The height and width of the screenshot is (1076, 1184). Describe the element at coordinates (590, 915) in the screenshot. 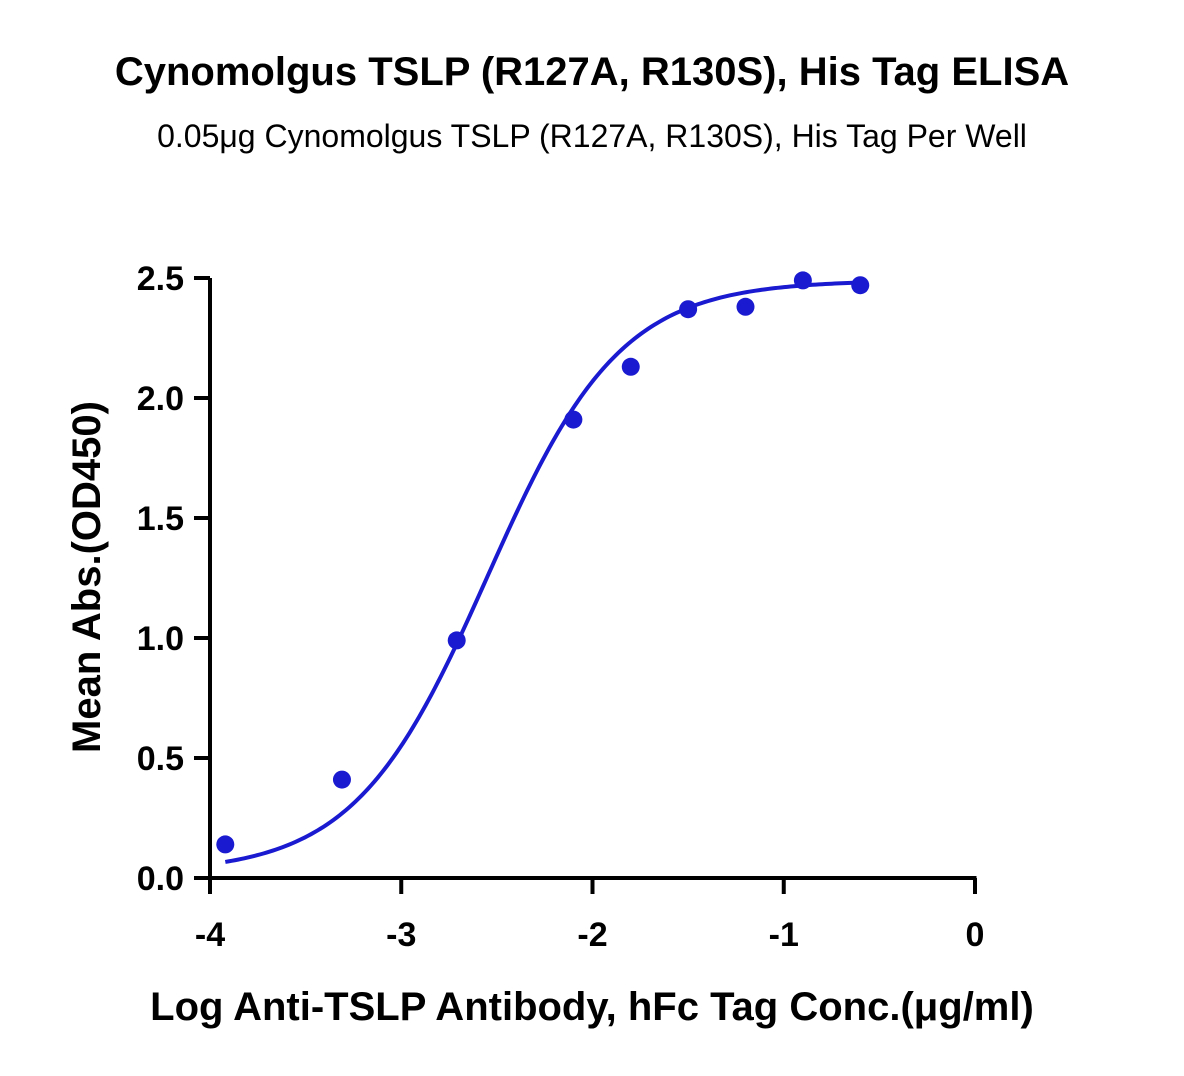

I see `x-axis: -4 -3 -2 -1 0` at that location.